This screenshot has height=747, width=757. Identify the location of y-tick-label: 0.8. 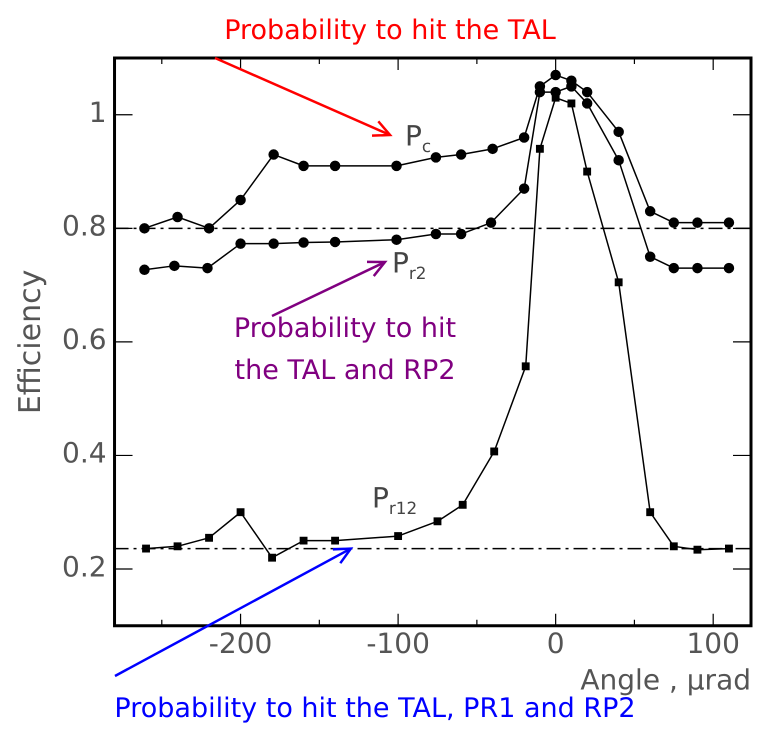
(84, 226).